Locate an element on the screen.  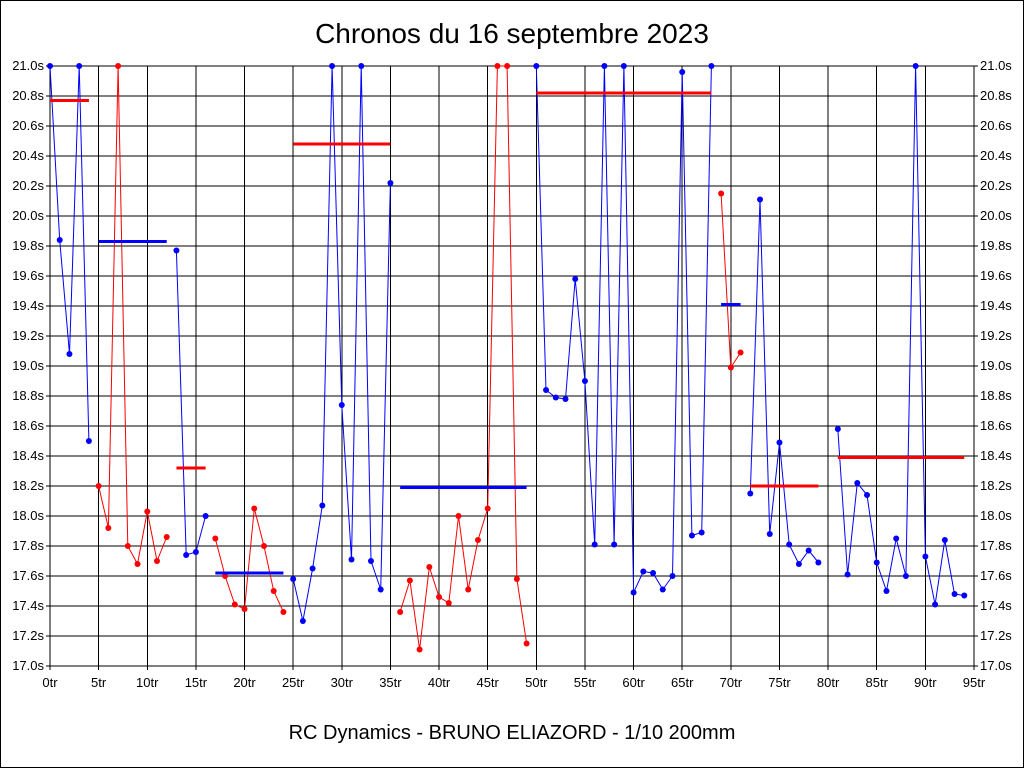
y-tick-label-left: 21.0s is located at coordinates (28, 65).